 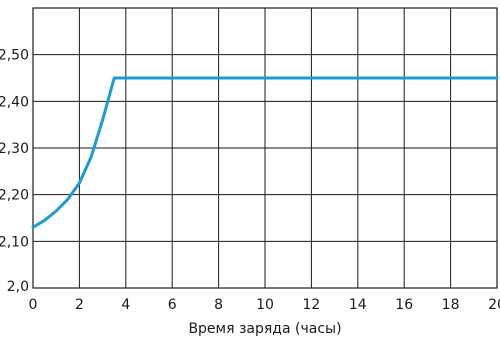 I want to click on x-tick-label: 20, so click(x=494, y=305).